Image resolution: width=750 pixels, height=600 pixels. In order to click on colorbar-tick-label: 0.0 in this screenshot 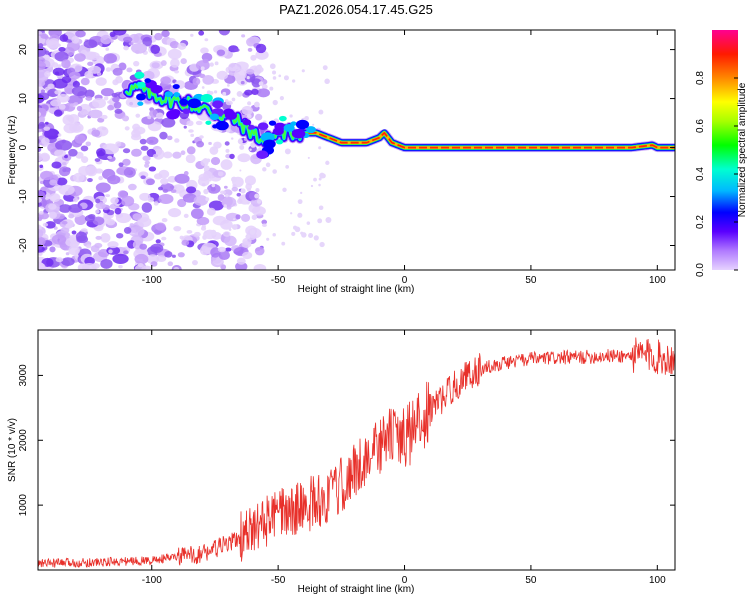, I will do `click(700, 270)`.